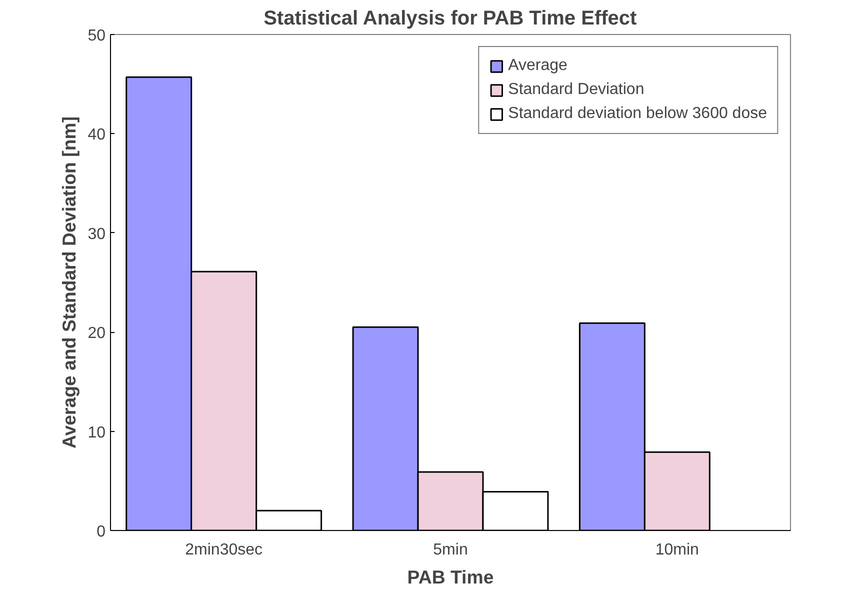  What do you see at coordinates (538, 66) in the screenshot?
I see `legend-label: Average` at bounding box center [538, 66].